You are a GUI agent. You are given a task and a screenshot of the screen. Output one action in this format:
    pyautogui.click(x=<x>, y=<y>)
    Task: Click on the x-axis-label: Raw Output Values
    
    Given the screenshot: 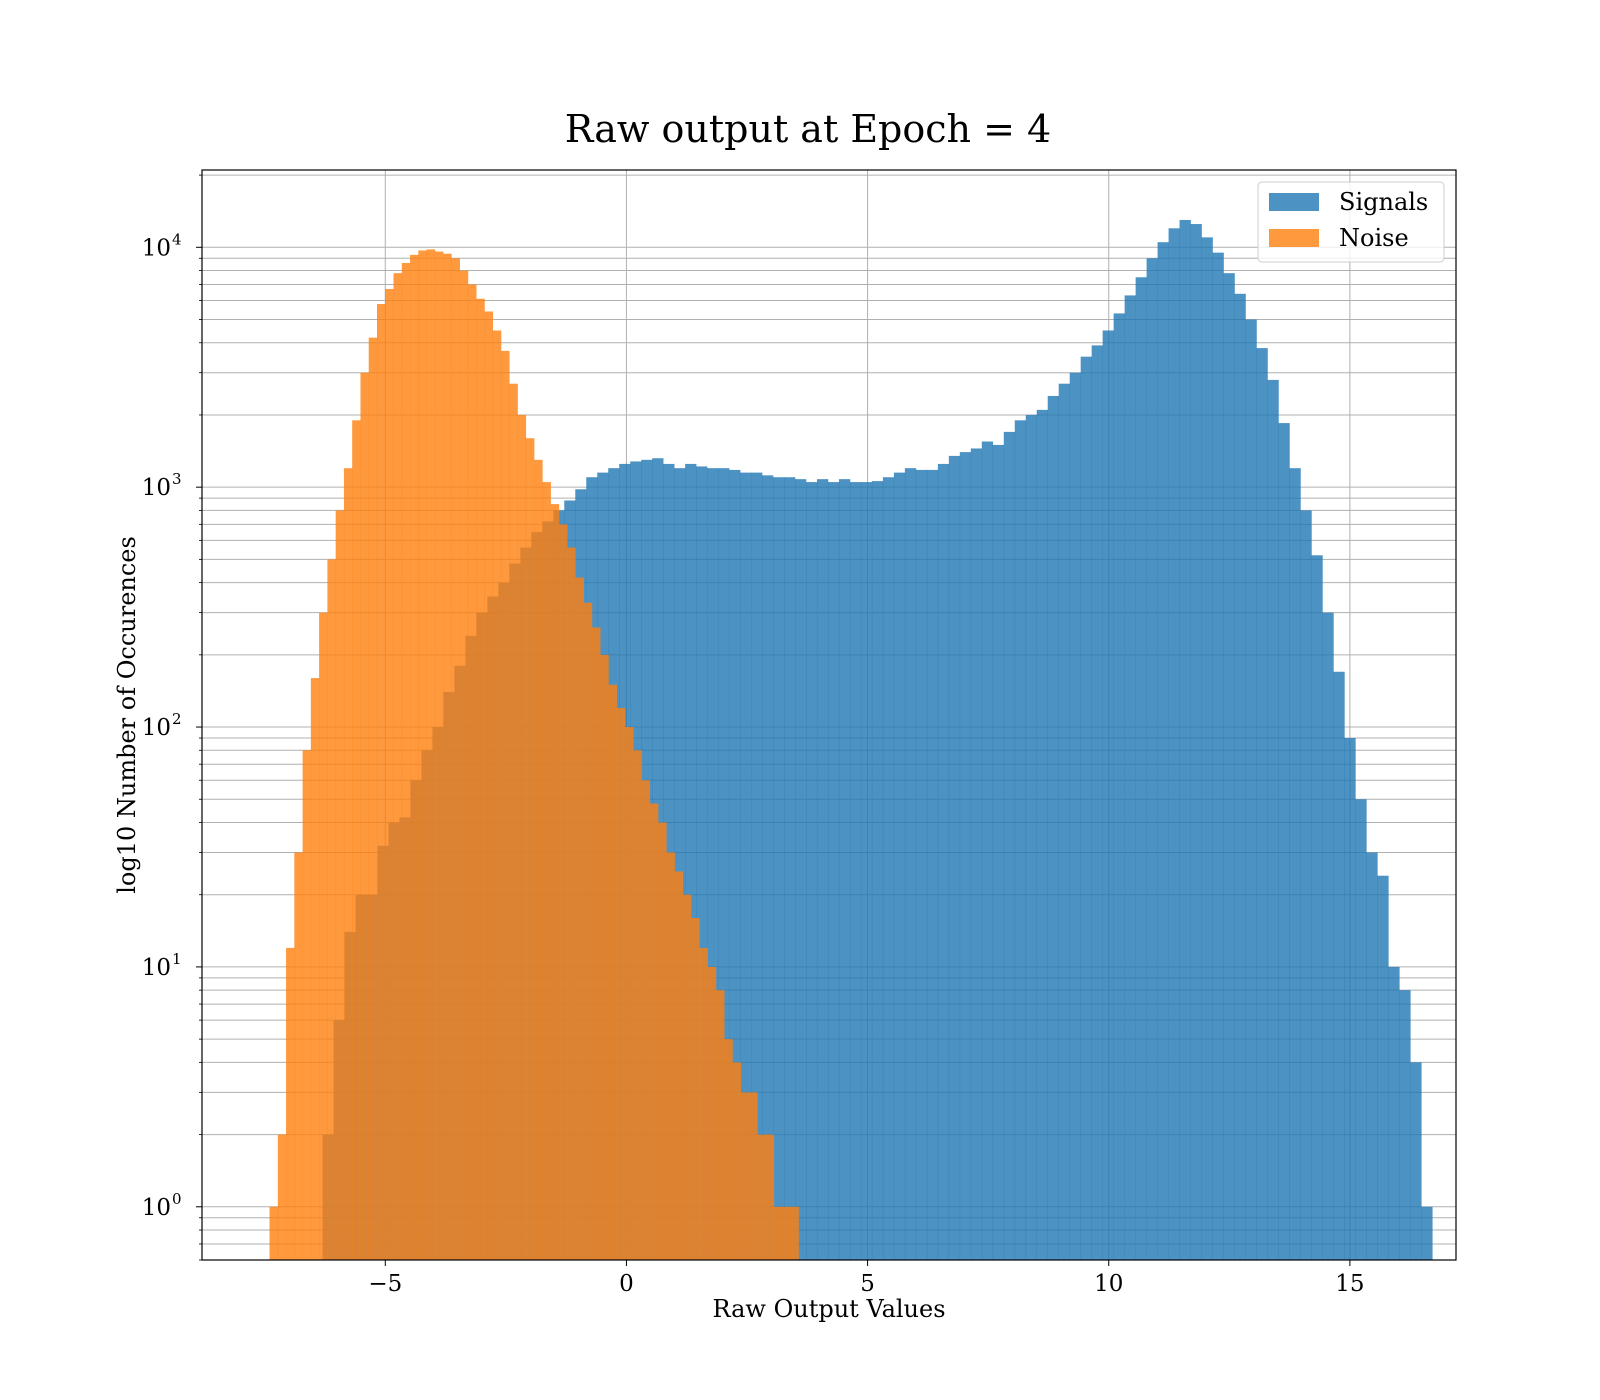 What is the action you would take?
    pyautogui.click(x=828, y=1309)
    